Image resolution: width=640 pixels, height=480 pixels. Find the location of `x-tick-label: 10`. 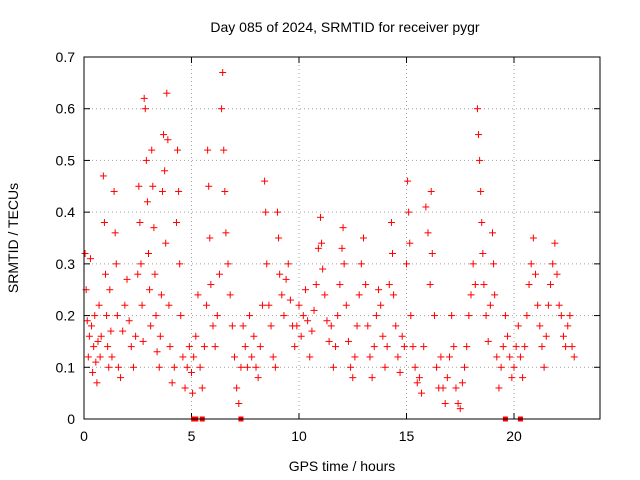

x-tick-label: 10 is located at coordinates (299, 436).